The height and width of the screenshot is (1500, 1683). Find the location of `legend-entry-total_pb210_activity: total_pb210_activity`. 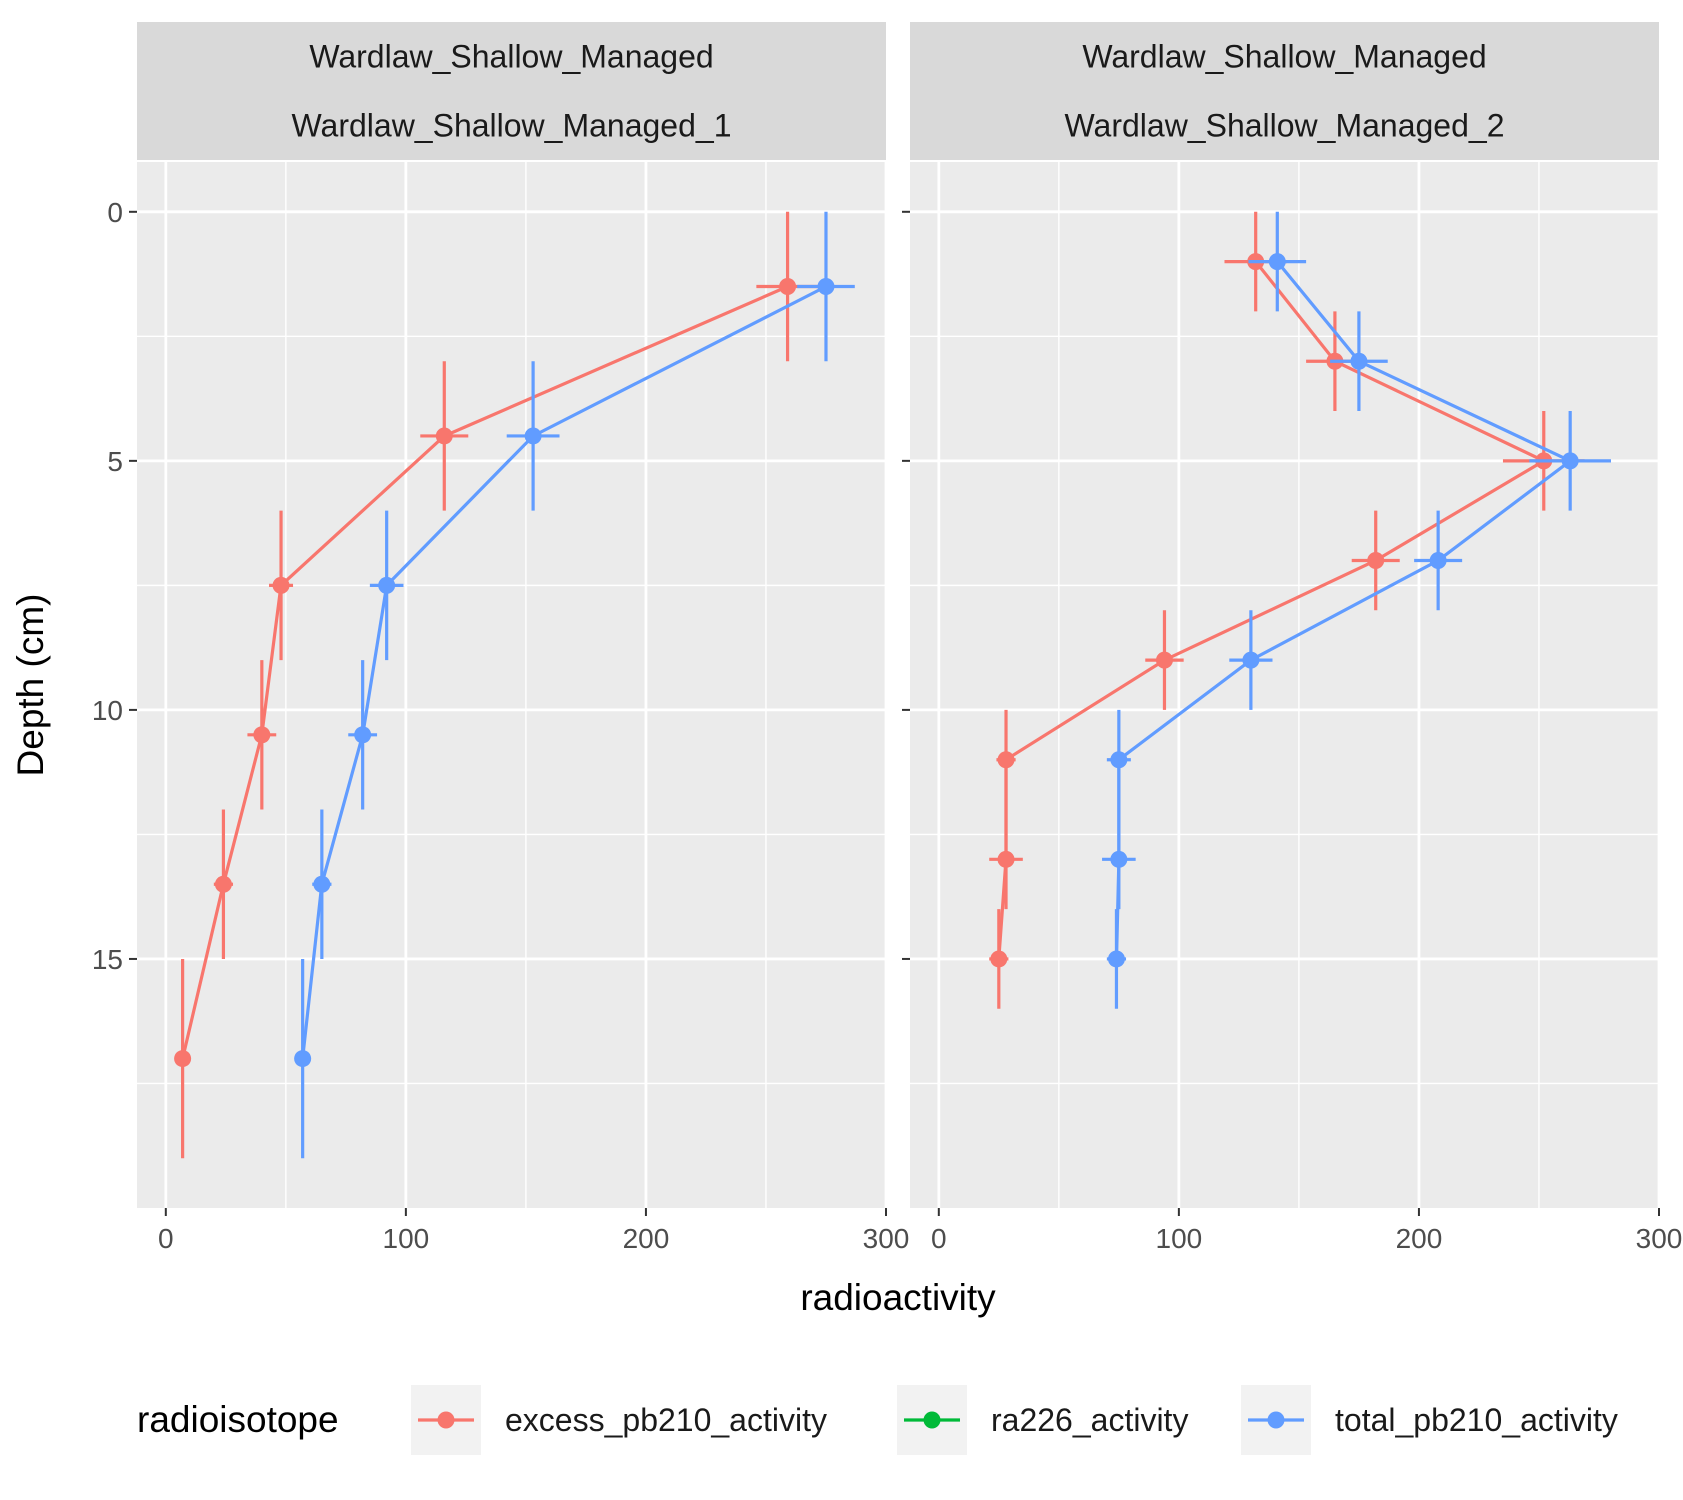

legend-entry-total_pb210_activity: total_pb210_activity is located at coordinates (1429, 1420).